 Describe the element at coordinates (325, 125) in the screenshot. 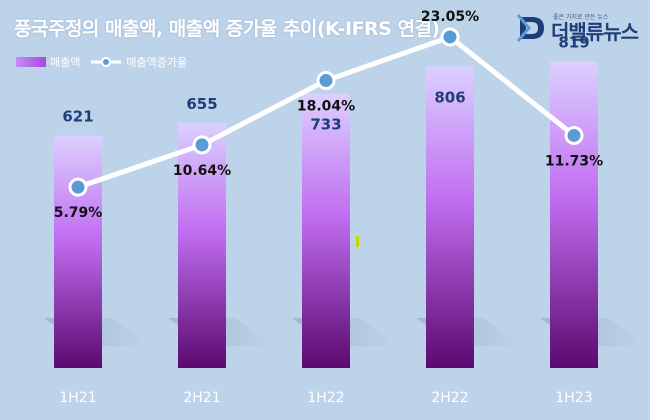

I see `bar-value-label: 733` at that location.